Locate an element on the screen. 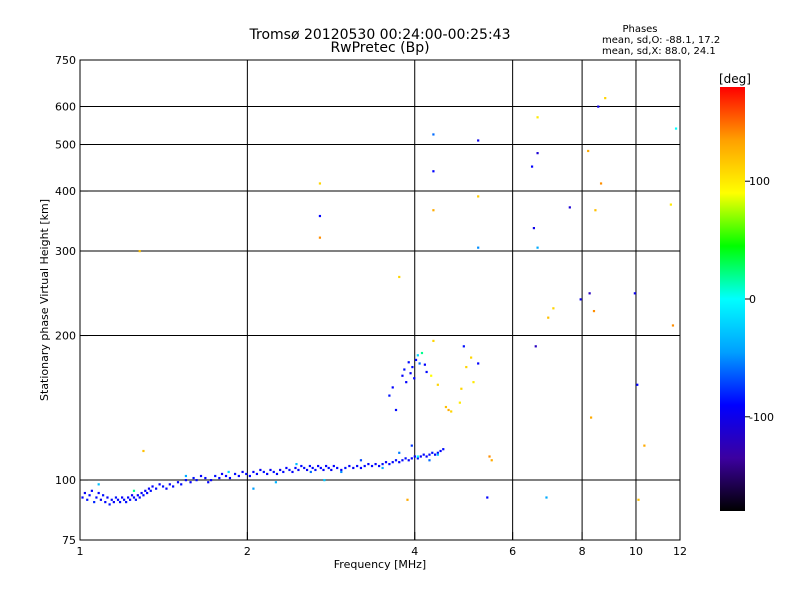 Image resolution: width=800 pixels, height=600 pixels. x-tick-label: 6 is located at coordinates (512, 551).